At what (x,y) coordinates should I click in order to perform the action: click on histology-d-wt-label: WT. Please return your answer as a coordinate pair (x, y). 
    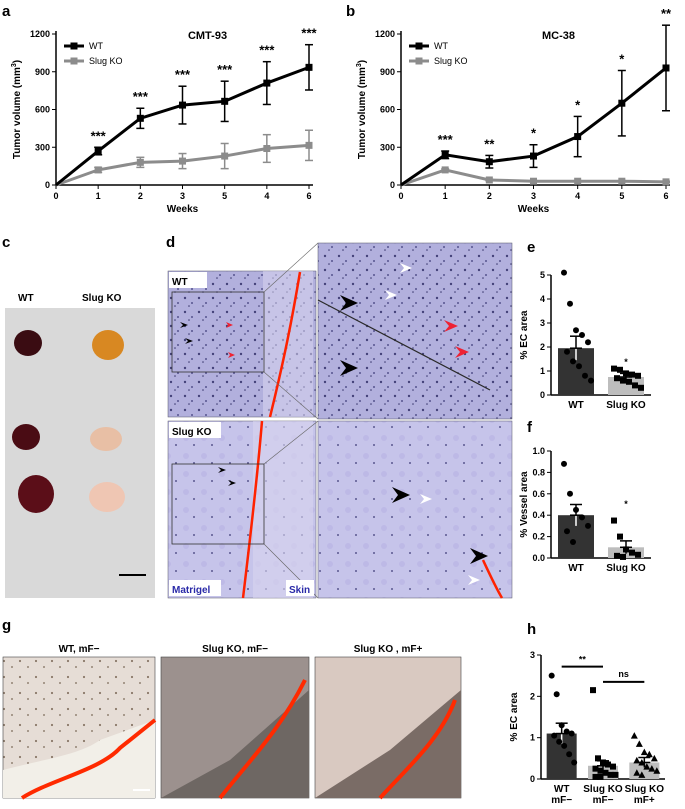
    Looking at the image, I should click on (180, 282).